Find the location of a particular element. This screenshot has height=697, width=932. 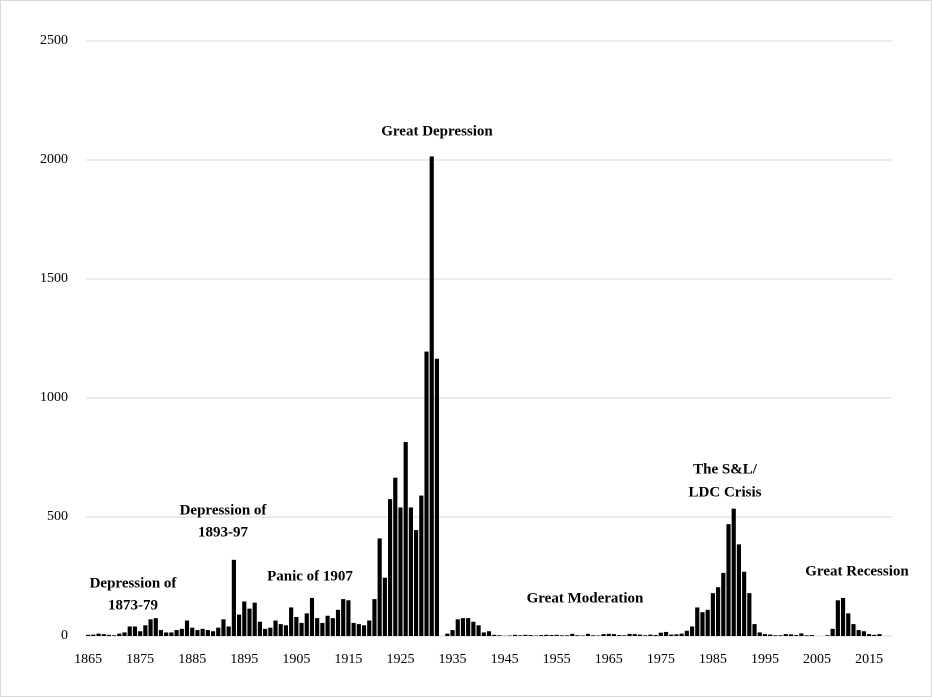

annotation: Great Moderation is located at coordinates (585, 598).